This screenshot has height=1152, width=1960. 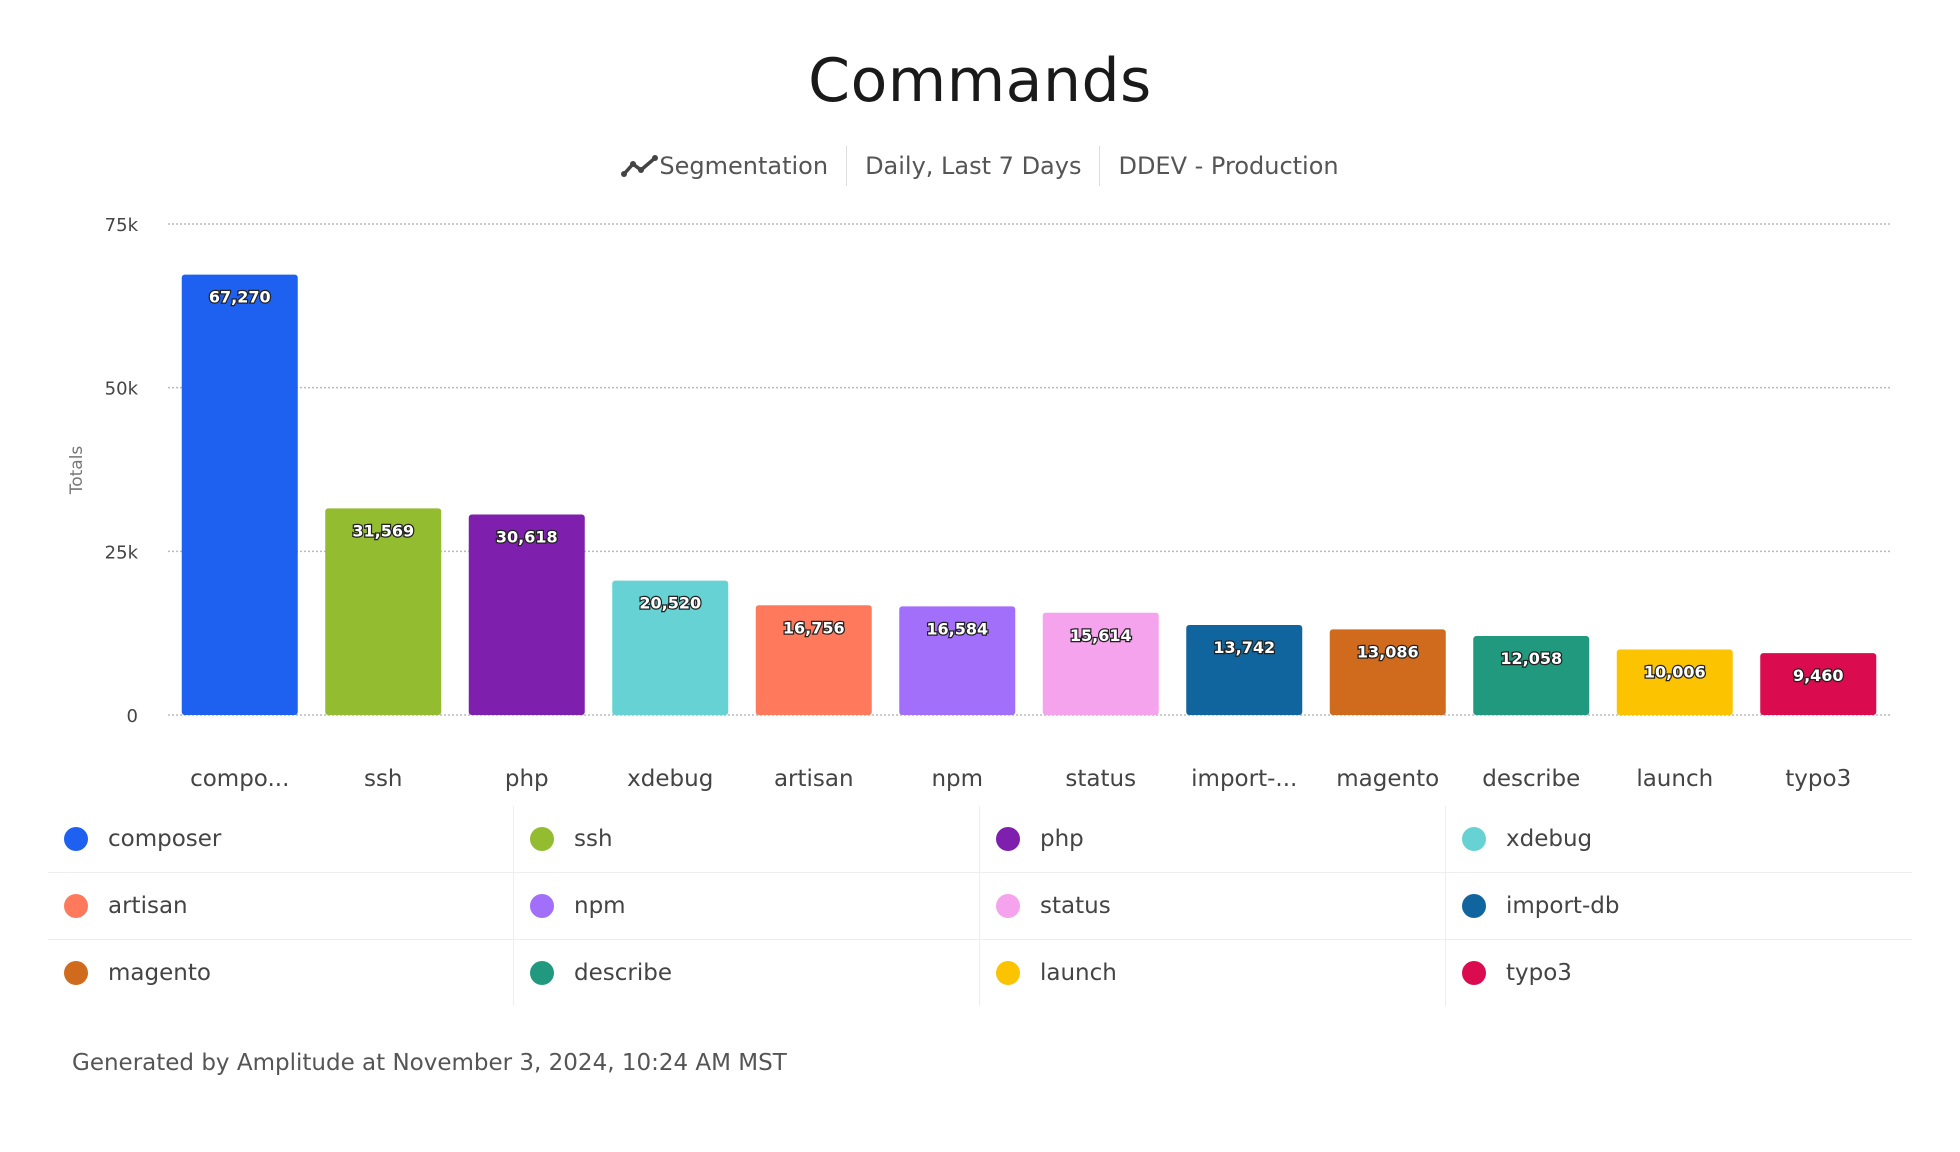 I want to click on legend-item-magento: magento, so click(x=281, y=973).